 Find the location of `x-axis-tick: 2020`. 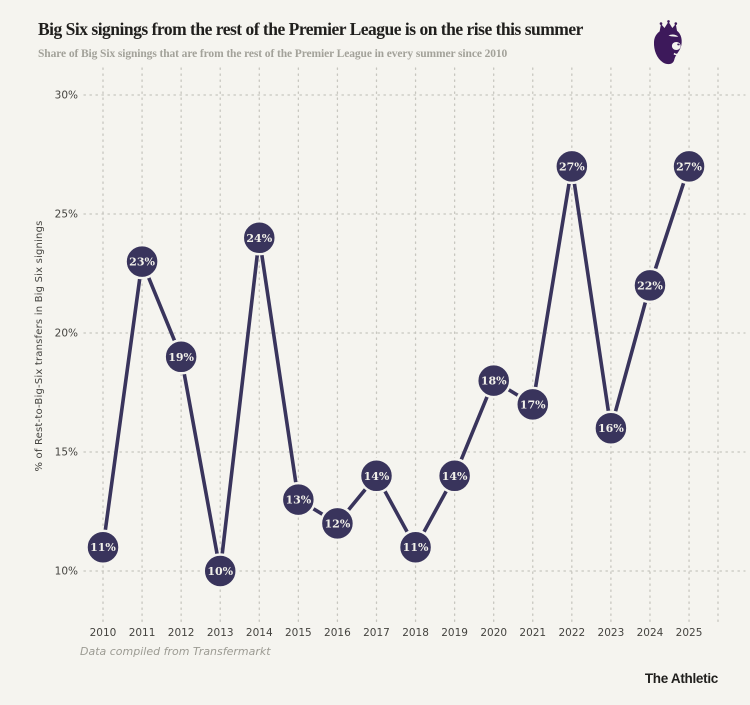

x-axis-tick: 2020 is located at coordinates (493, 633).